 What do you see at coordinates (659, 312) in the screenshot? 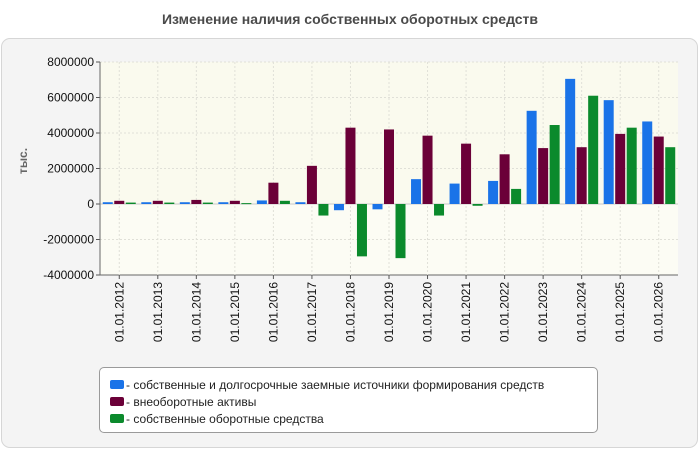
I see `x-tick-label: 01.01.2026` at bounding box center [659, 312].